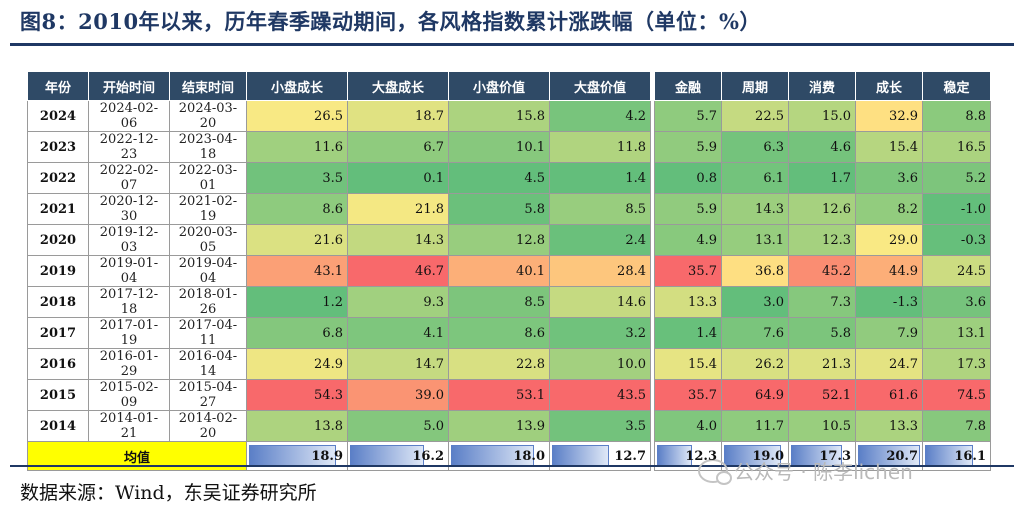 This screenshot has height=510, width=1024. Describe the element at coordinates (398, 302) in the screenshot. I see `value-cell: 9.3` at that location.